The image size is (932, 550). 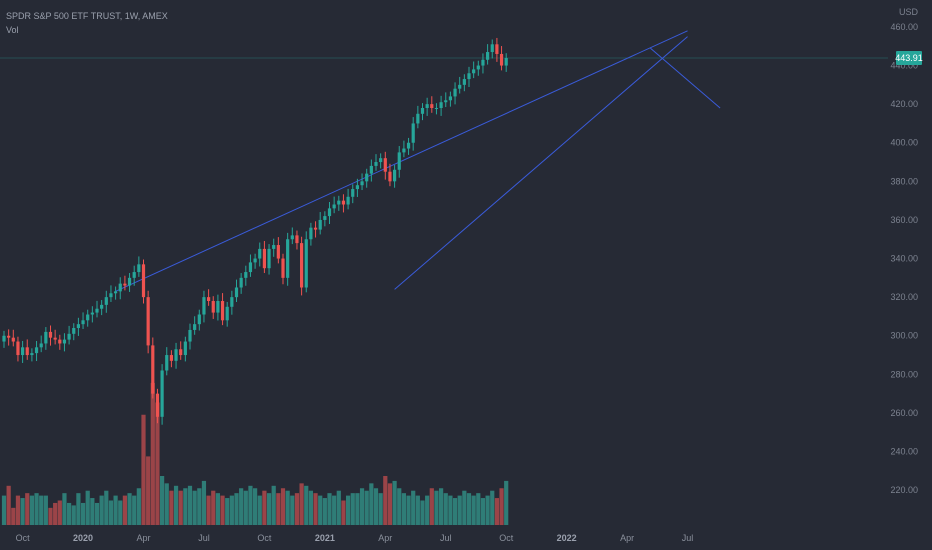 I want to click on lower-trendline, so click(x=541, y=163).